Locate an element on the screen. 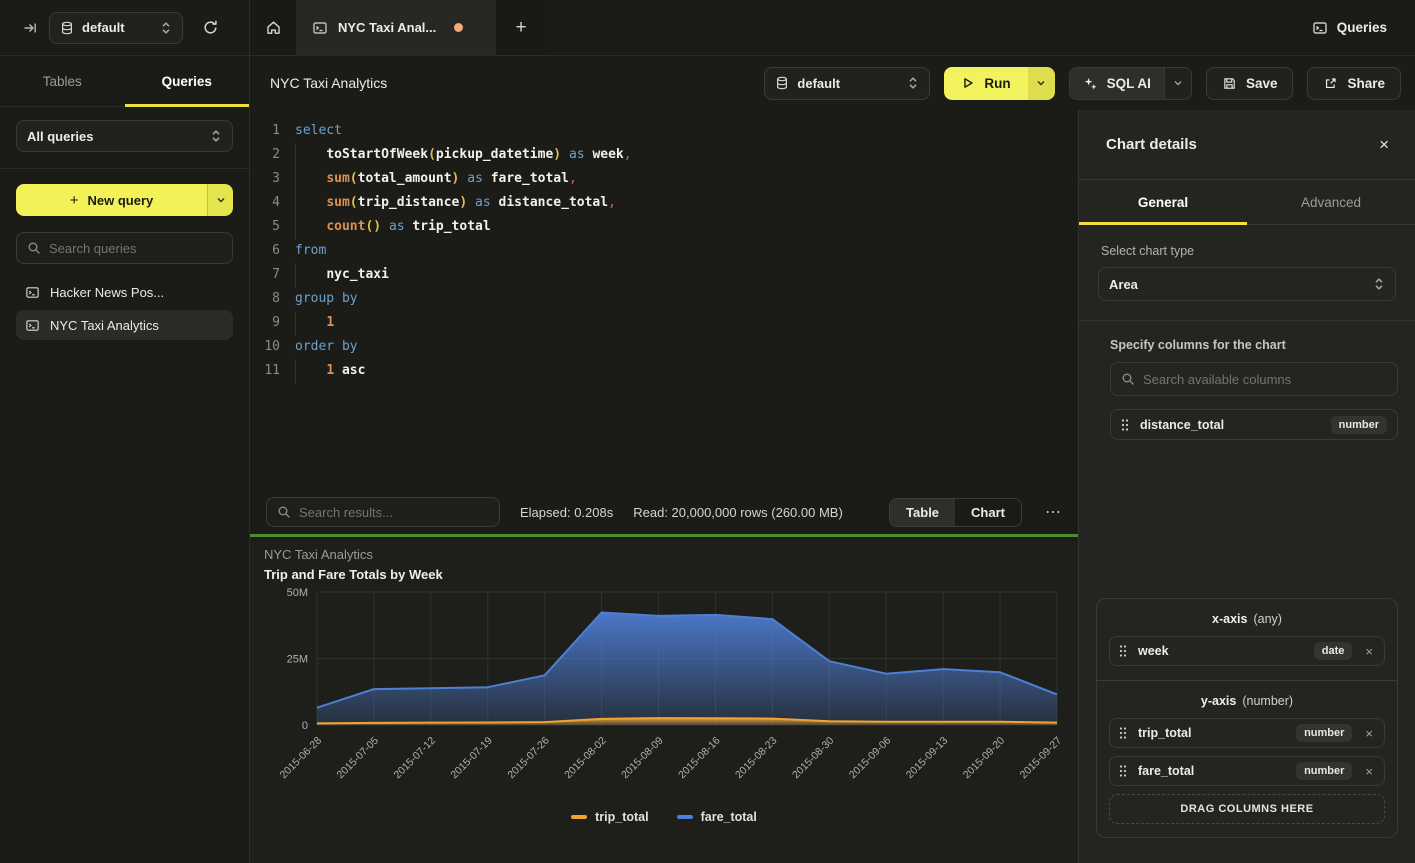 Image resolution: width=1415 pixels, height=863 pixels. y-axis-column-row: trip_total number × is located at coordinates (1247, 733).